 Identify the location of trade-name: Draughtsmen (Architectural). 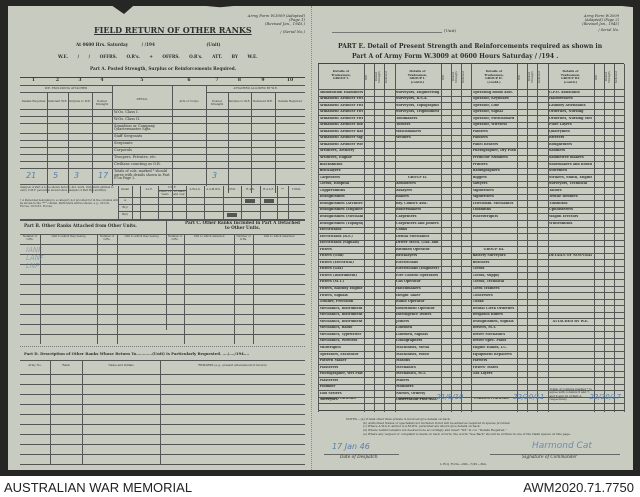
(341, 203).